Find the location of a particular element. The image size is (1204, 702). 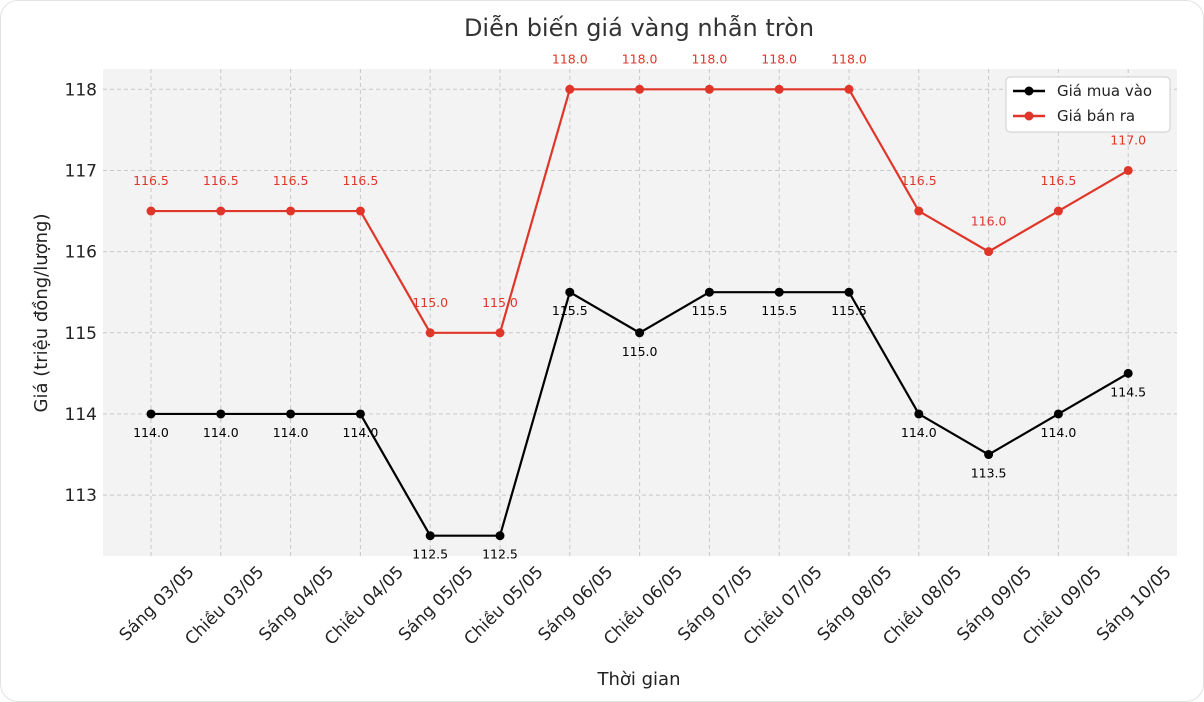

legend: Giá mua vào Giá bán ra is located at coordinates (1088, 104).